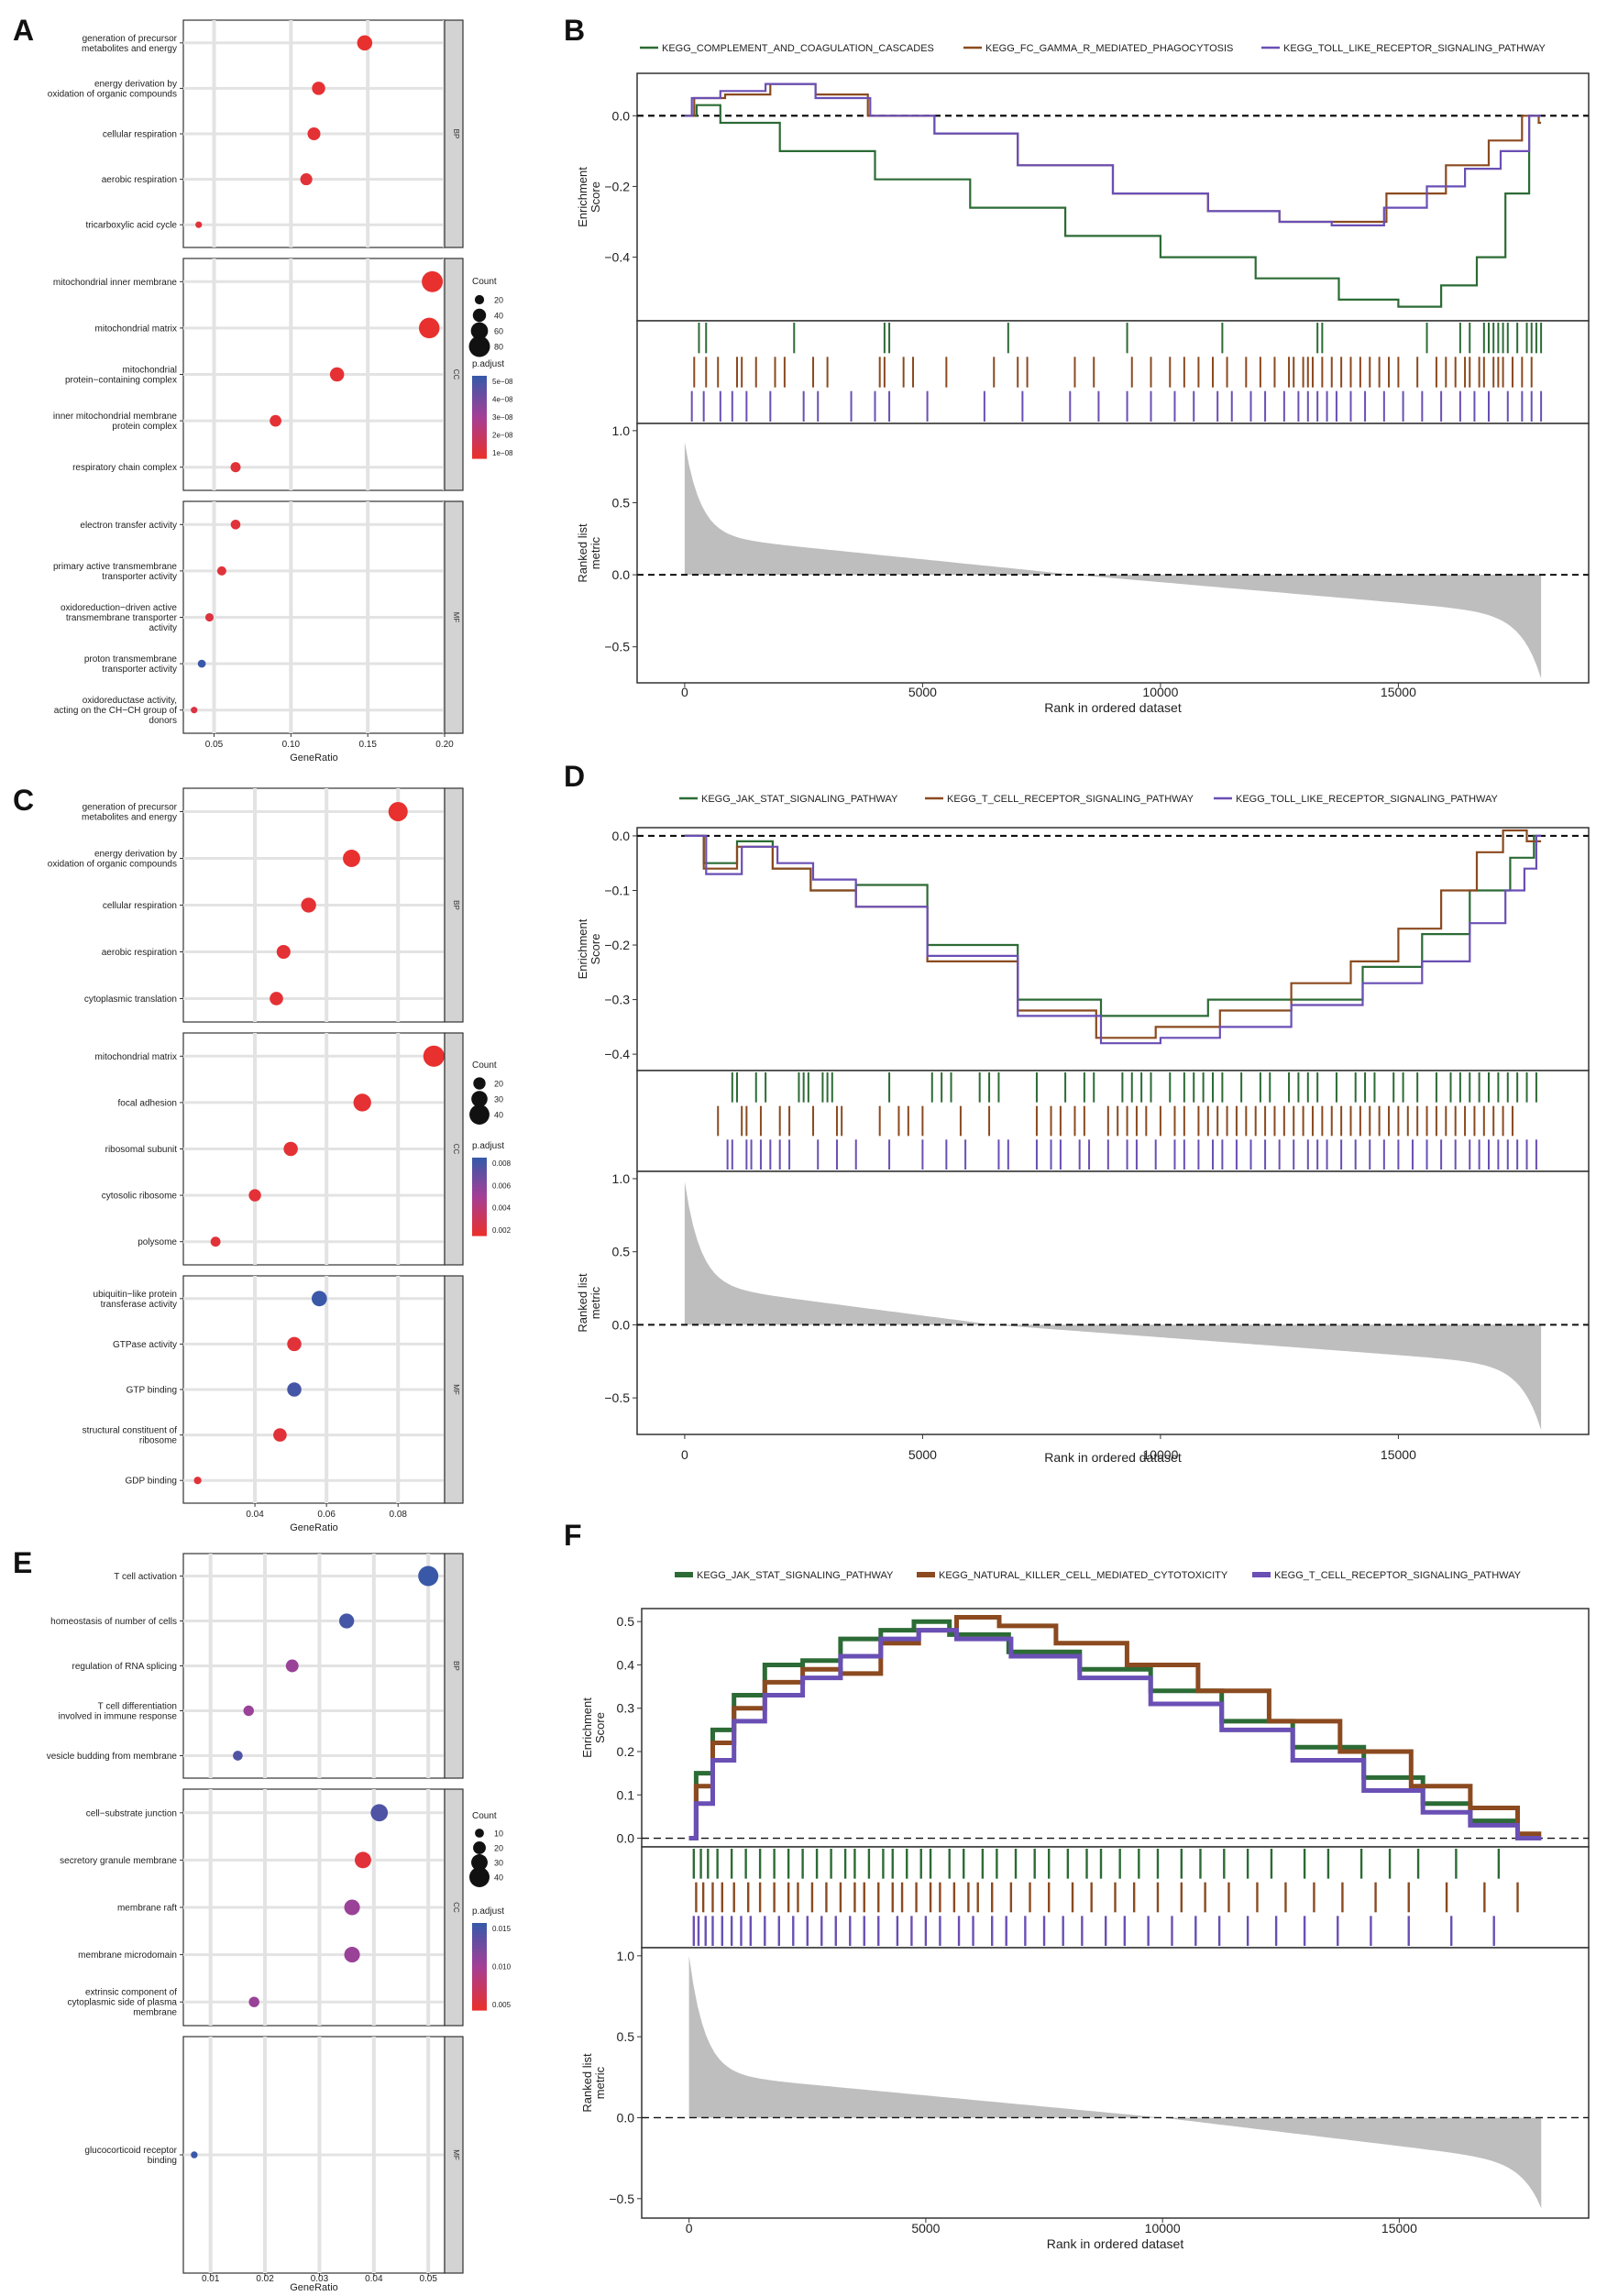  I want to click on term-label: ribosomal subunit, so click(142, 1150).